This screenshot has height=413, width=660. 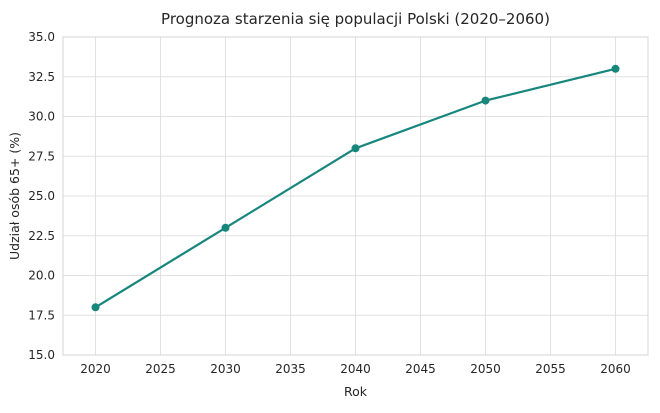 I want to click on y-tick-label: 35.0, so click(x=41, y=37).